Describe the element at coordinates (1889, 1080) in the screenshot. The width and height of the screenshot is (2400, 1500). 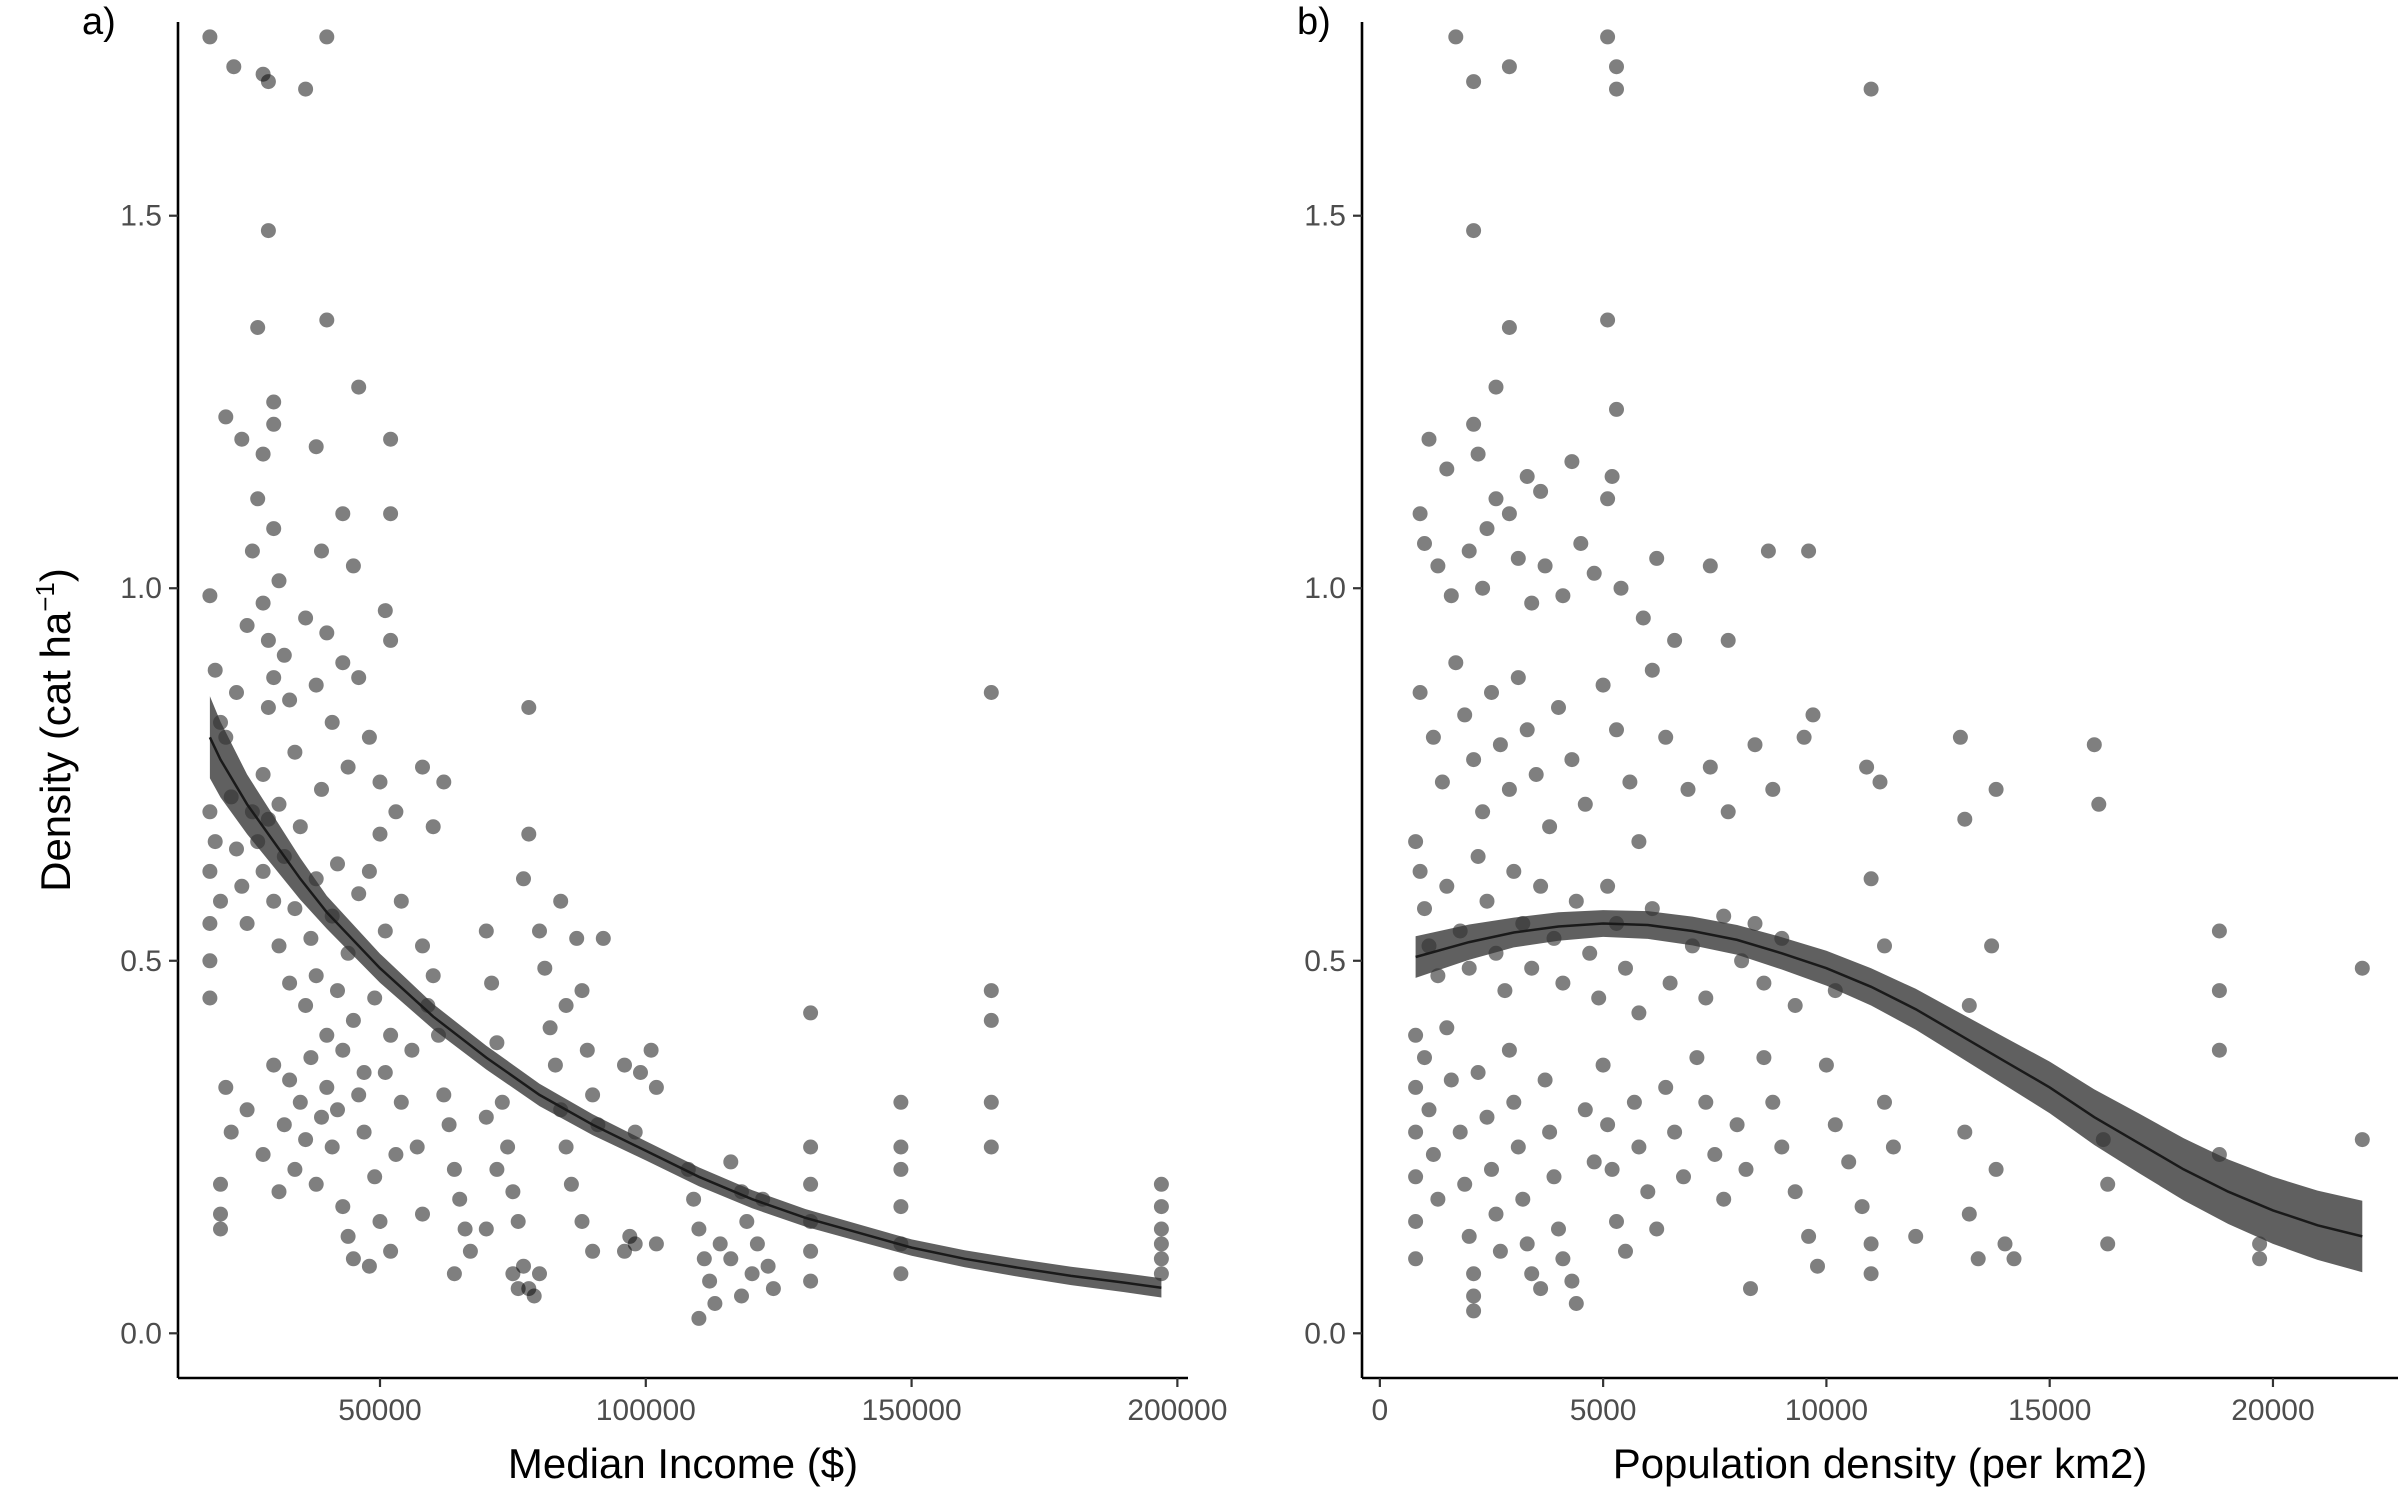
I see `fit-line` at that location.